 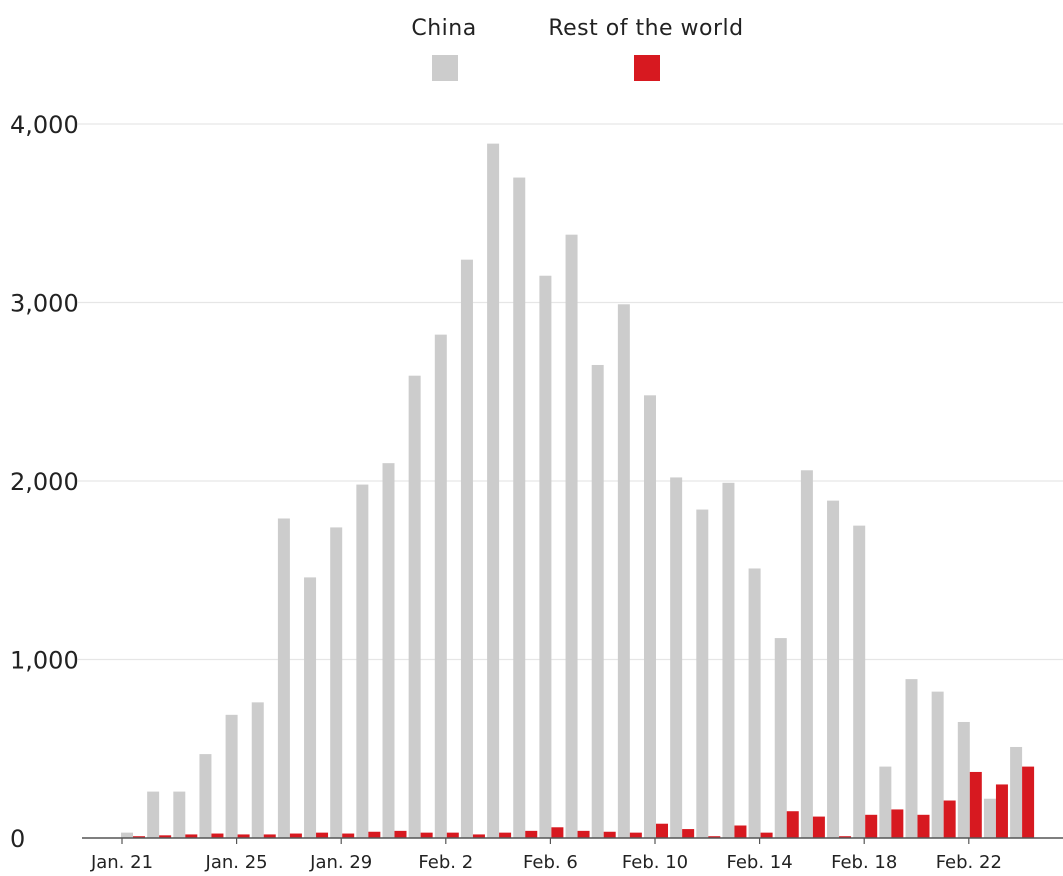 I want to click on legend-label-rest-of-world: Rest of the world, so click(x=645, y=28).